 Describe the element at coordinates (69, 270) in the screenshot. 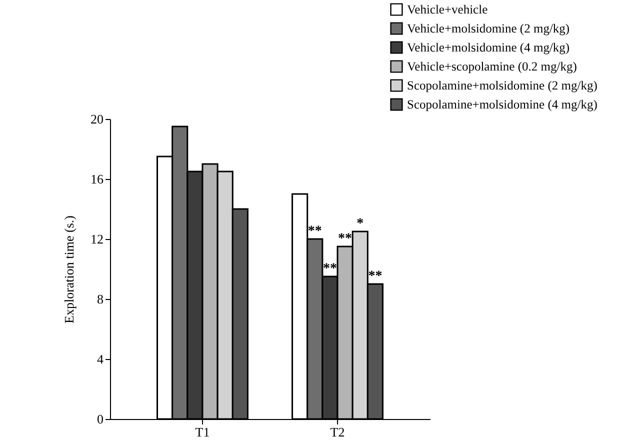

I see `y-axis-title: Exploration time (s.)` at that location.